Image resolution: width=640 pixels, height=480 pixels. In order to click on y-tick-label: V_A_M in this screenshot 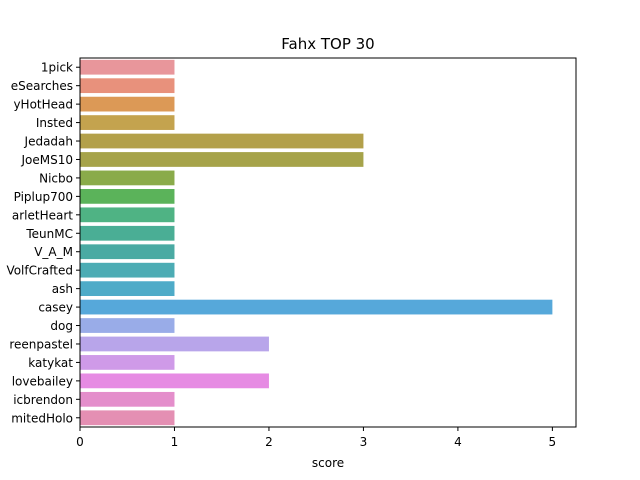, I will do `click(53, 252)`.